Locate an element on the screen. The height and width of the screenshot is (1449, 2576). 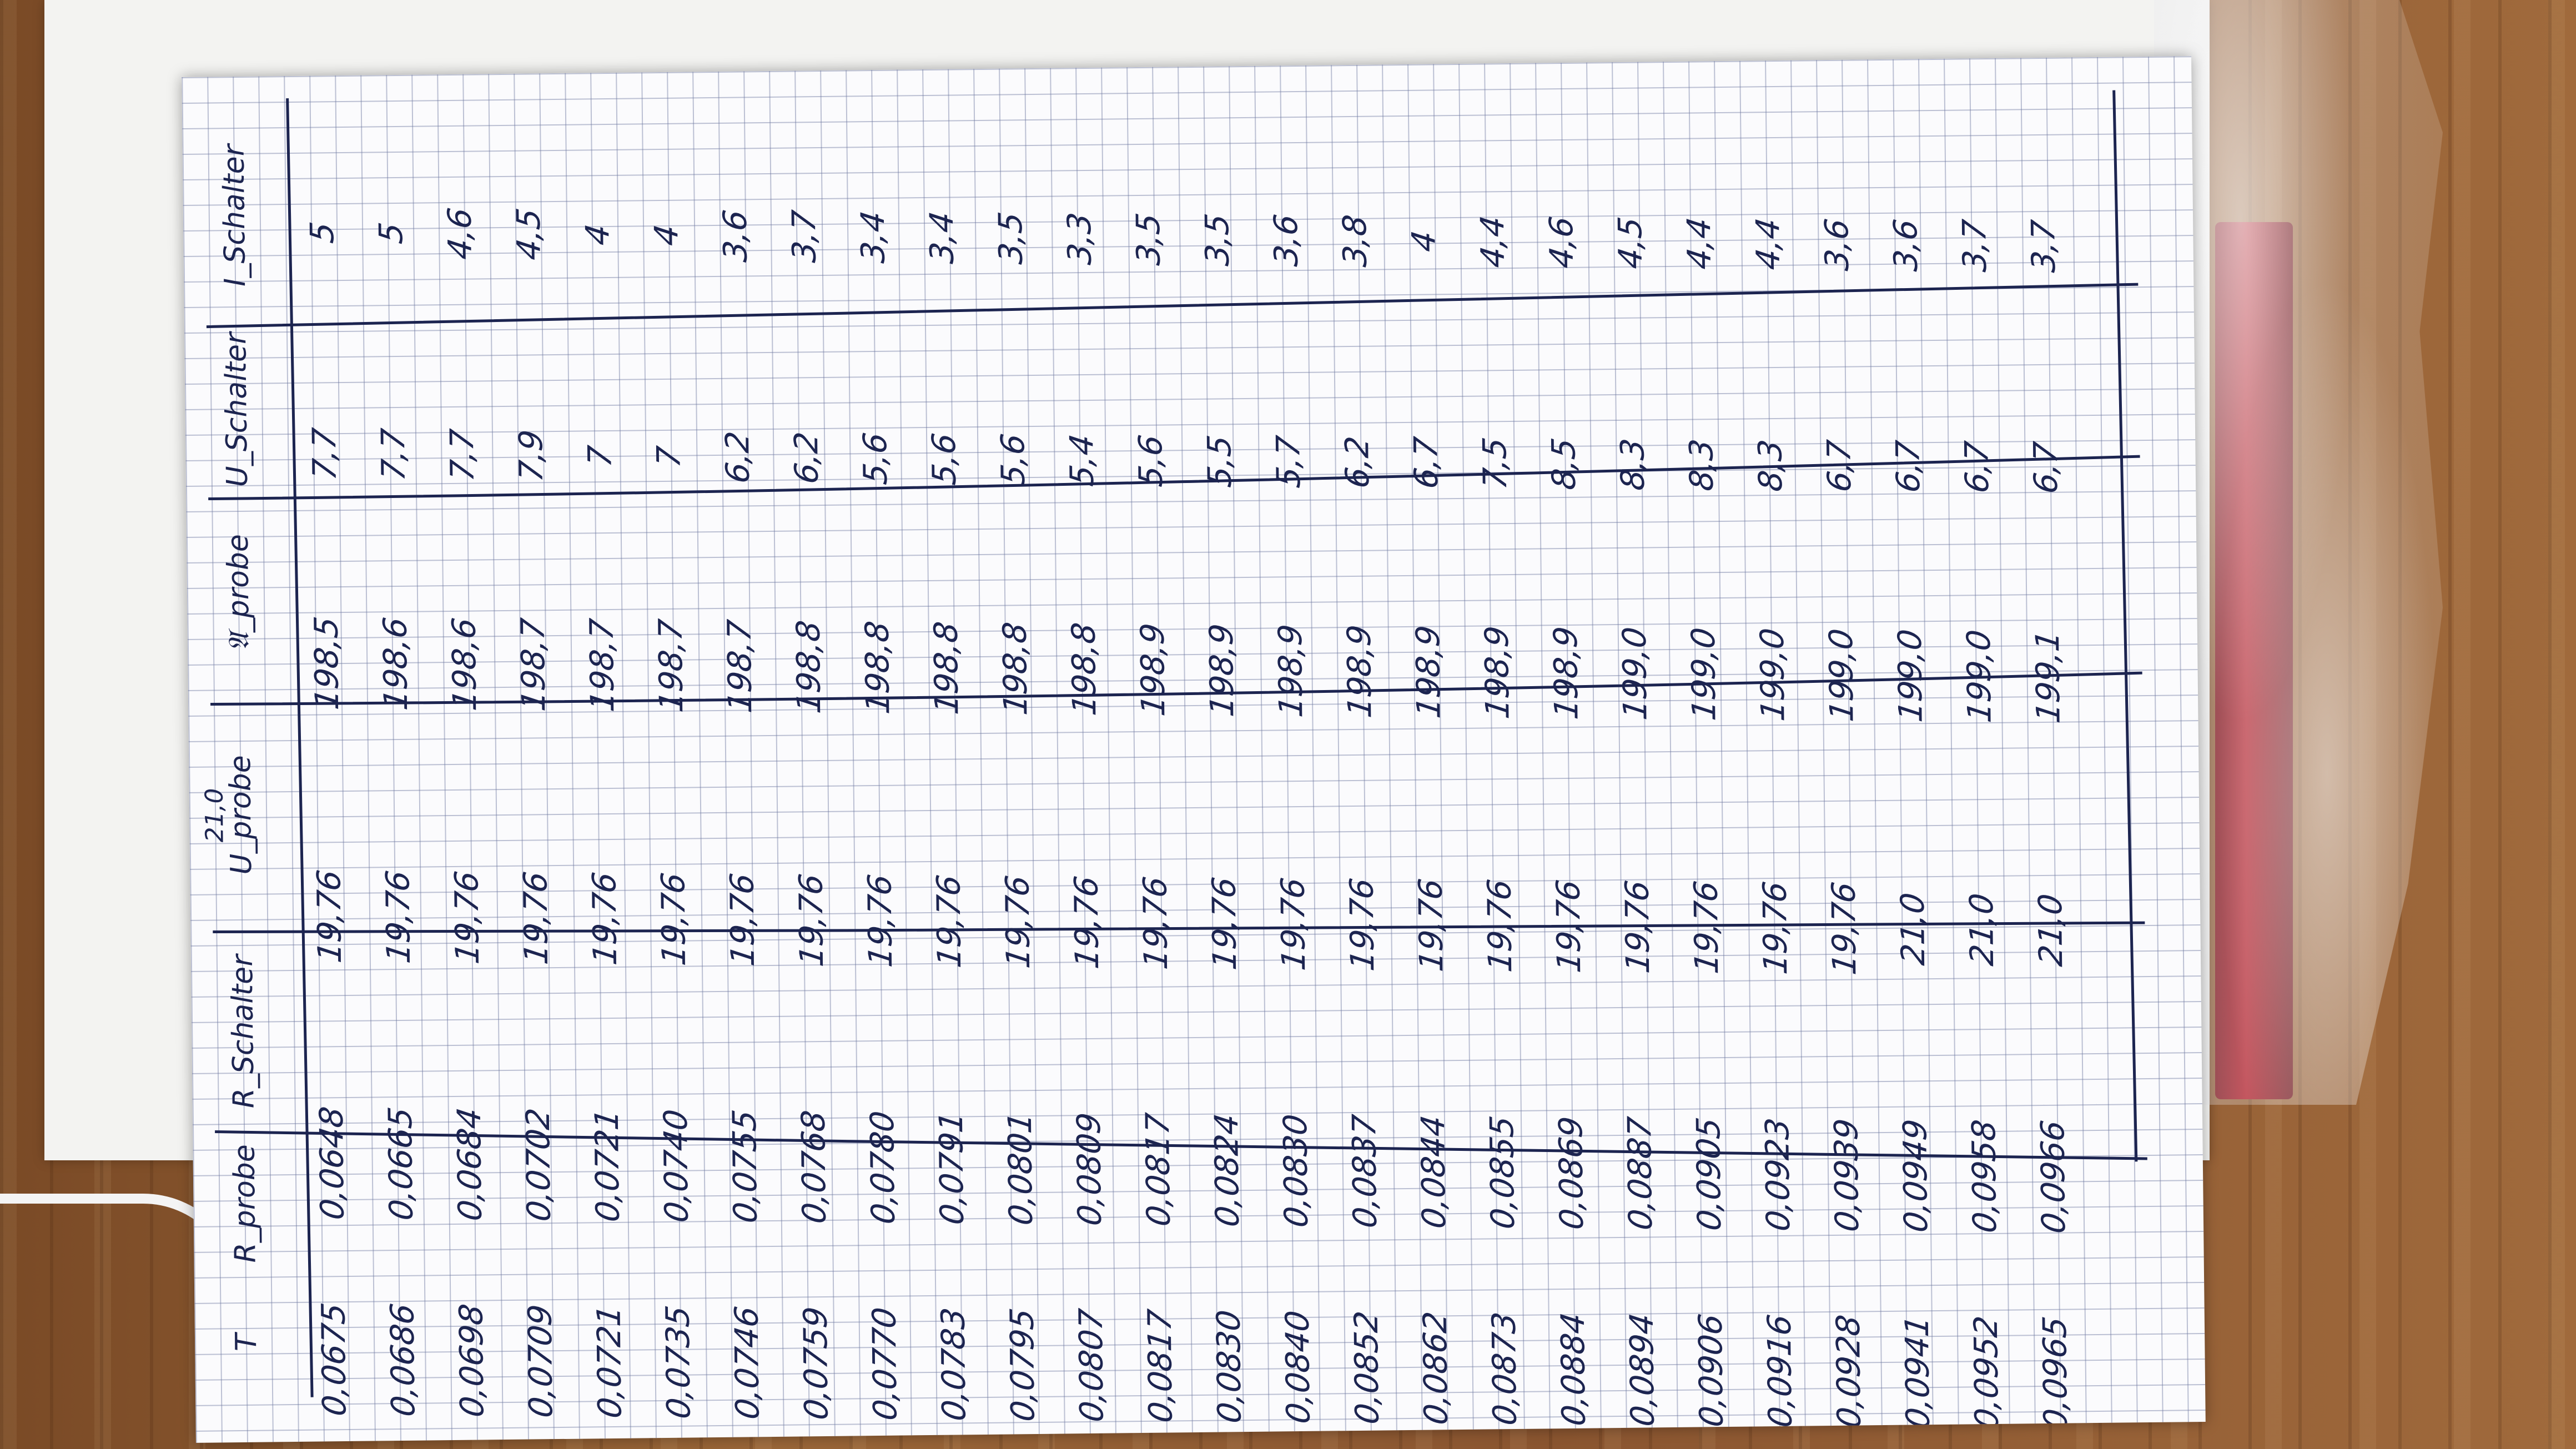
header-note: 21,0 is located at coordinates (215, 815).